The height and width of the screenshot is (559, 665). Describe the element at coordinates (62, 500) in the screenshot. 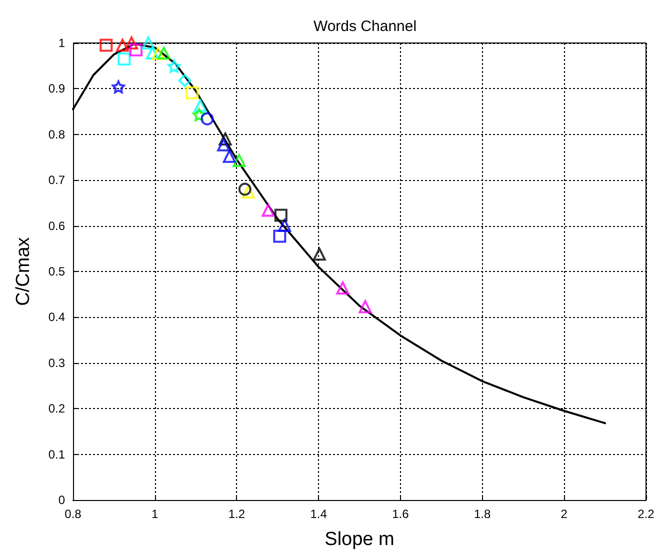

I see `y-tick-label: 0` at that location.